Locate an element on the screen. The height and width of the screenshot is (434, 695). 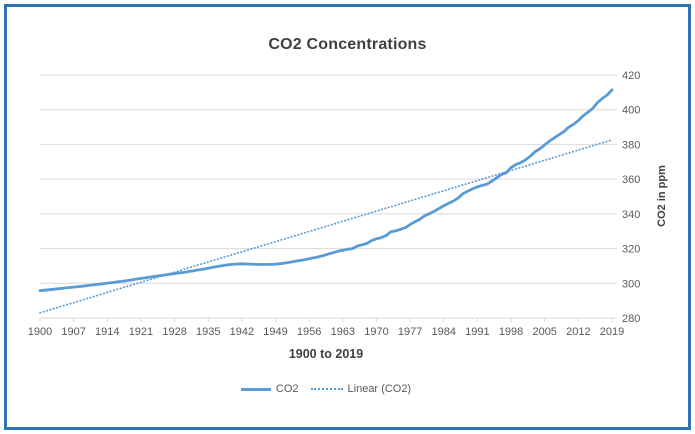
y-tick-label: 400 is located at coordinates (631, 111).